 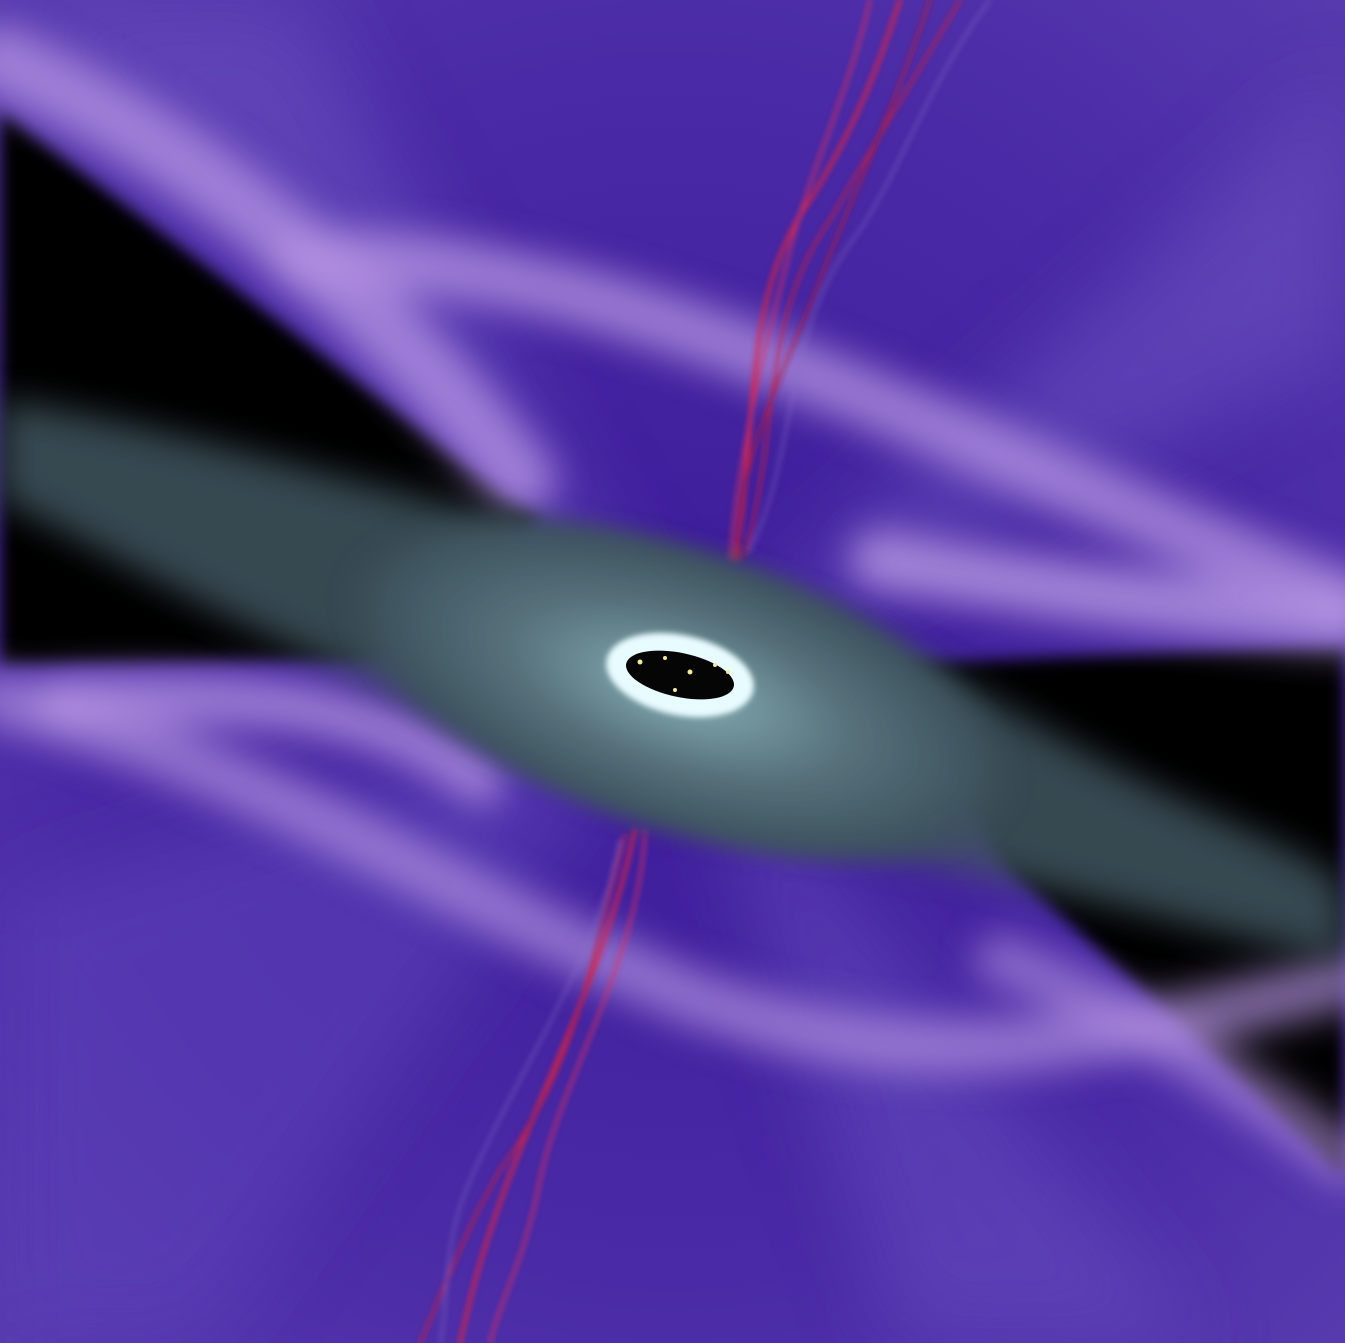 What do you see at coordinates (683, 674) in the screenshot?
I see `hot-spots` at bounding box center [683, 674].